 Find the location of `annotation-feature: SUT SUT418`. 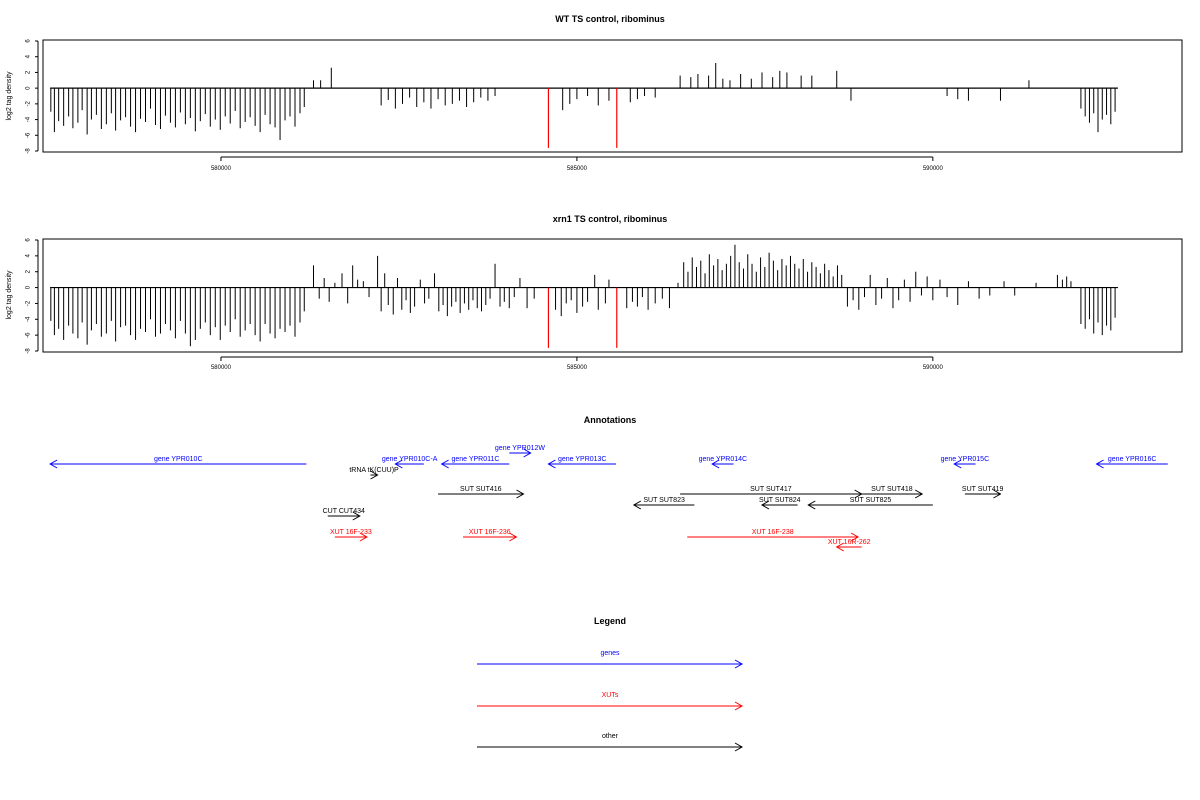

annotation-feature: SUT SUT418 is located at coordinates (892, 492).